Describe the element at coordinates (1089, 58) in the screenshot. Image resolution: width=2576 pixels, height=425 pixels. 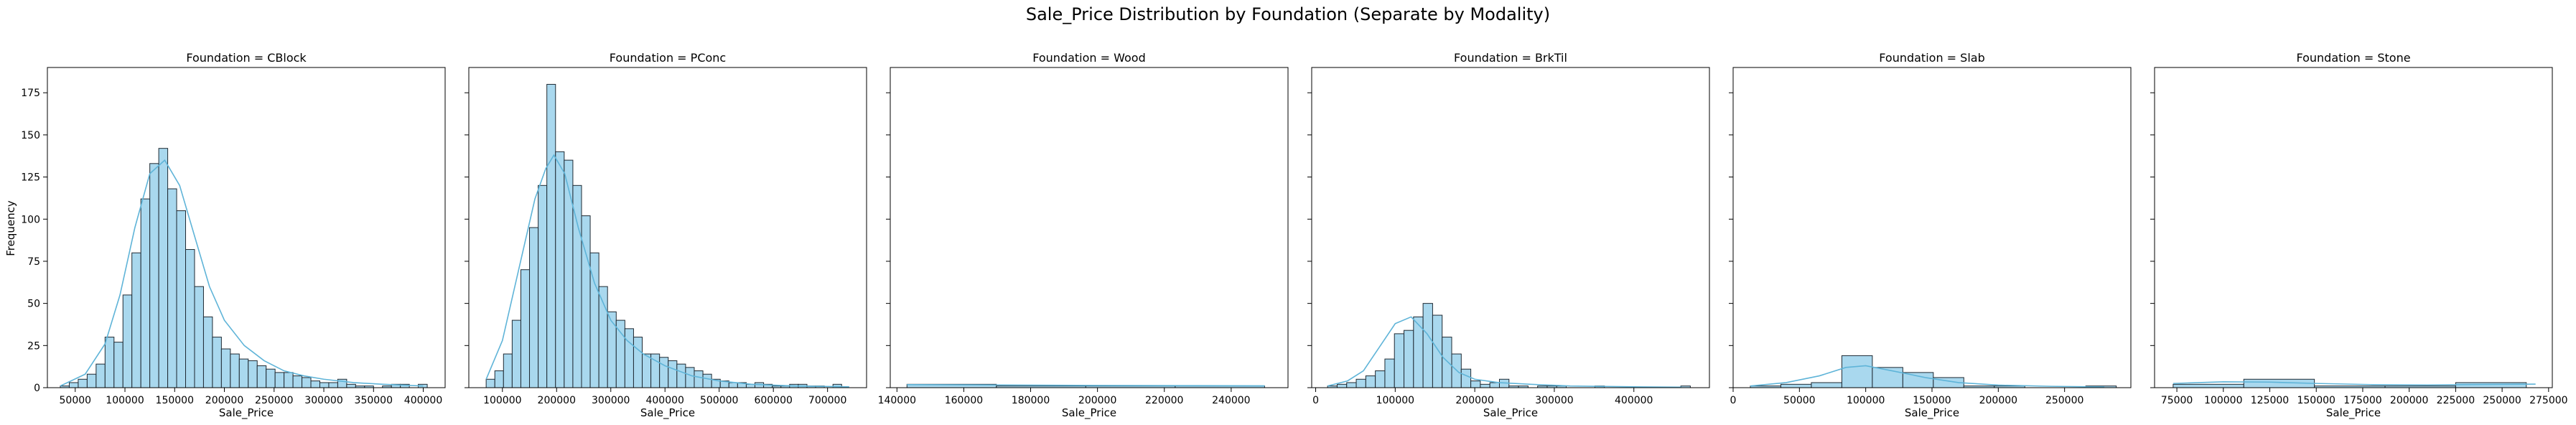
I see `subplot-title: Foundation = Wood` at that location.